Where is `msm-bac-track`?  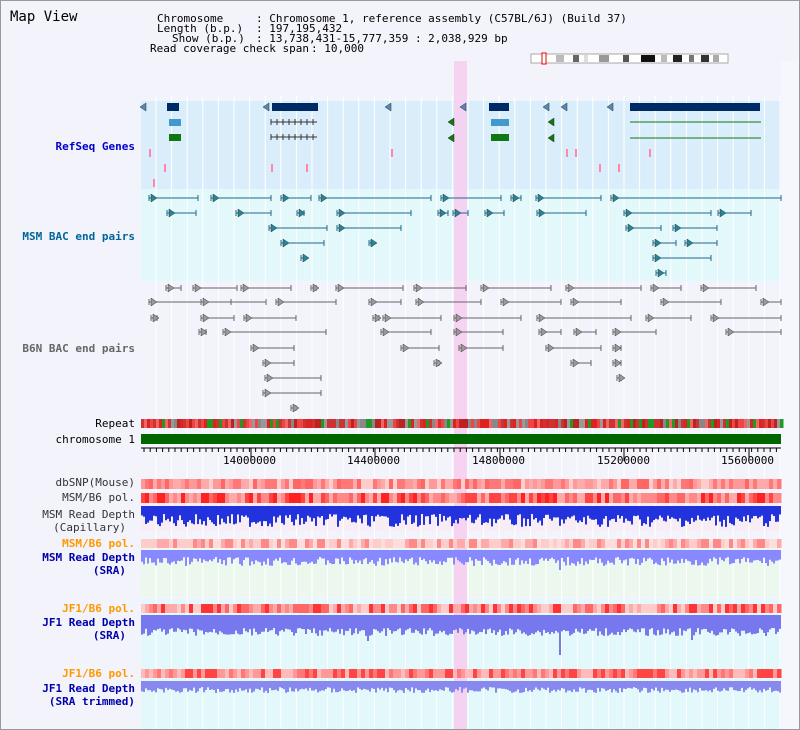
msm-bac-track is located at coordinates (465, 235).